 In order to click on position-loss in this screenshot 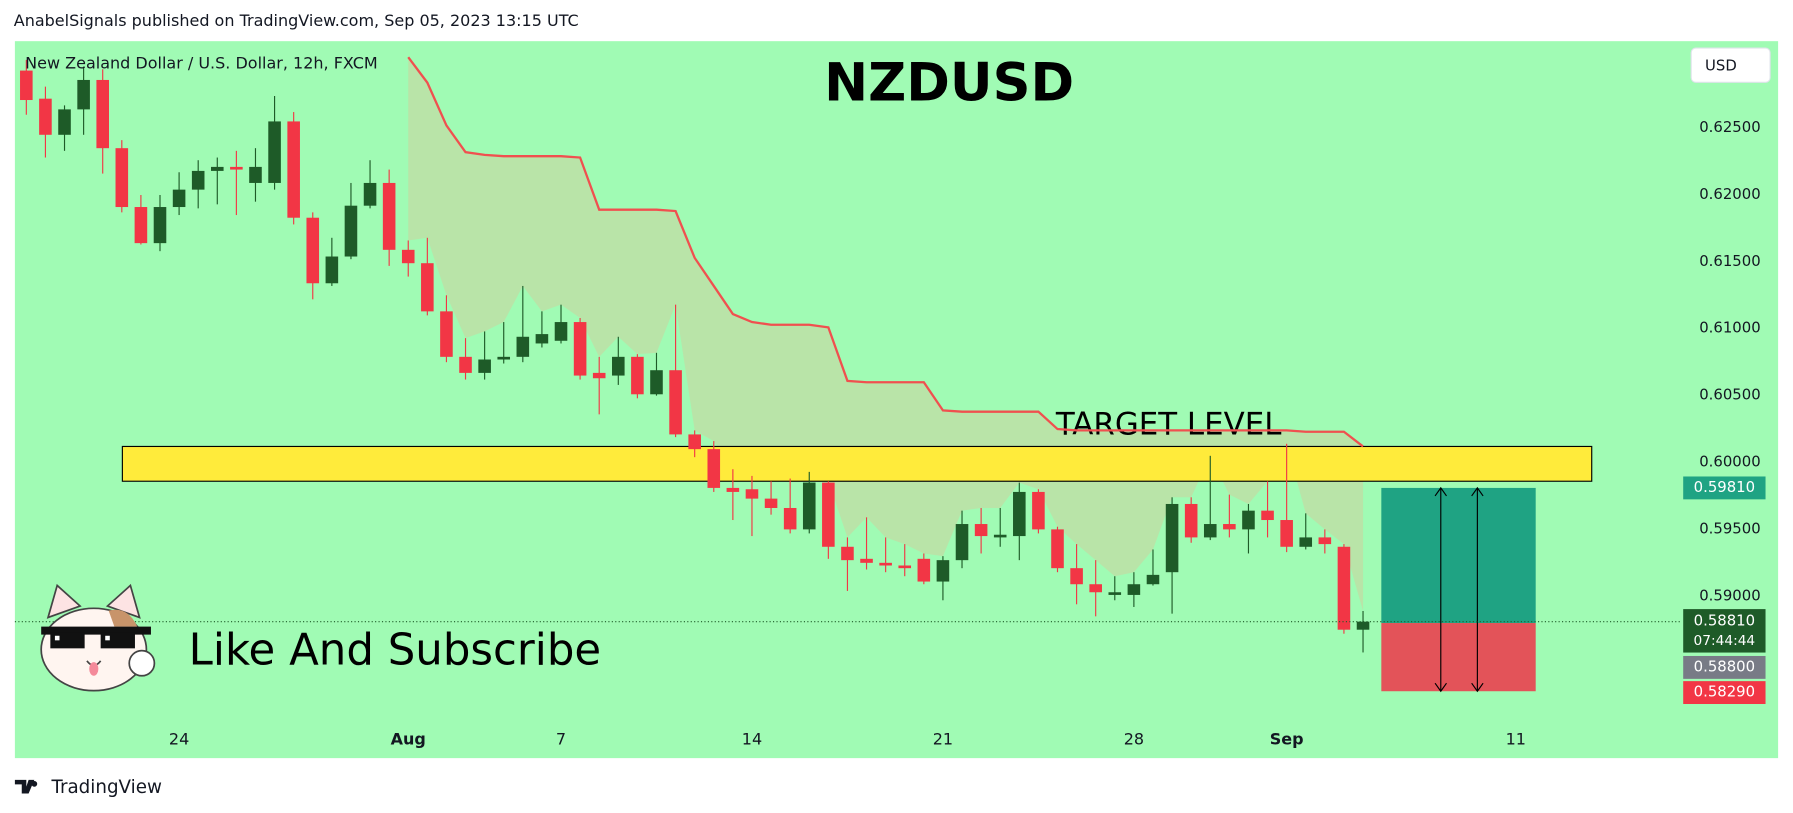, I will do `click(1458, 657)`.